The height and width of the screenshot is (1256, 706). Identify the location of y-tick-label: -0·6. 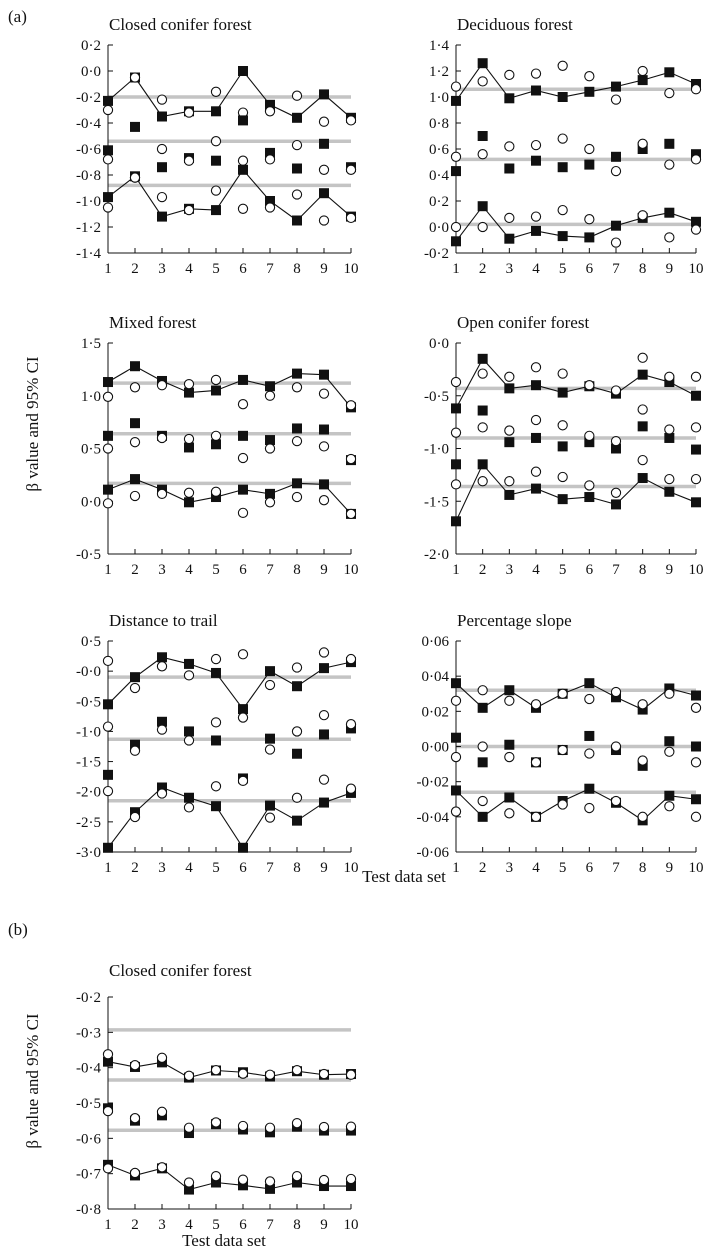
(88, 1139).